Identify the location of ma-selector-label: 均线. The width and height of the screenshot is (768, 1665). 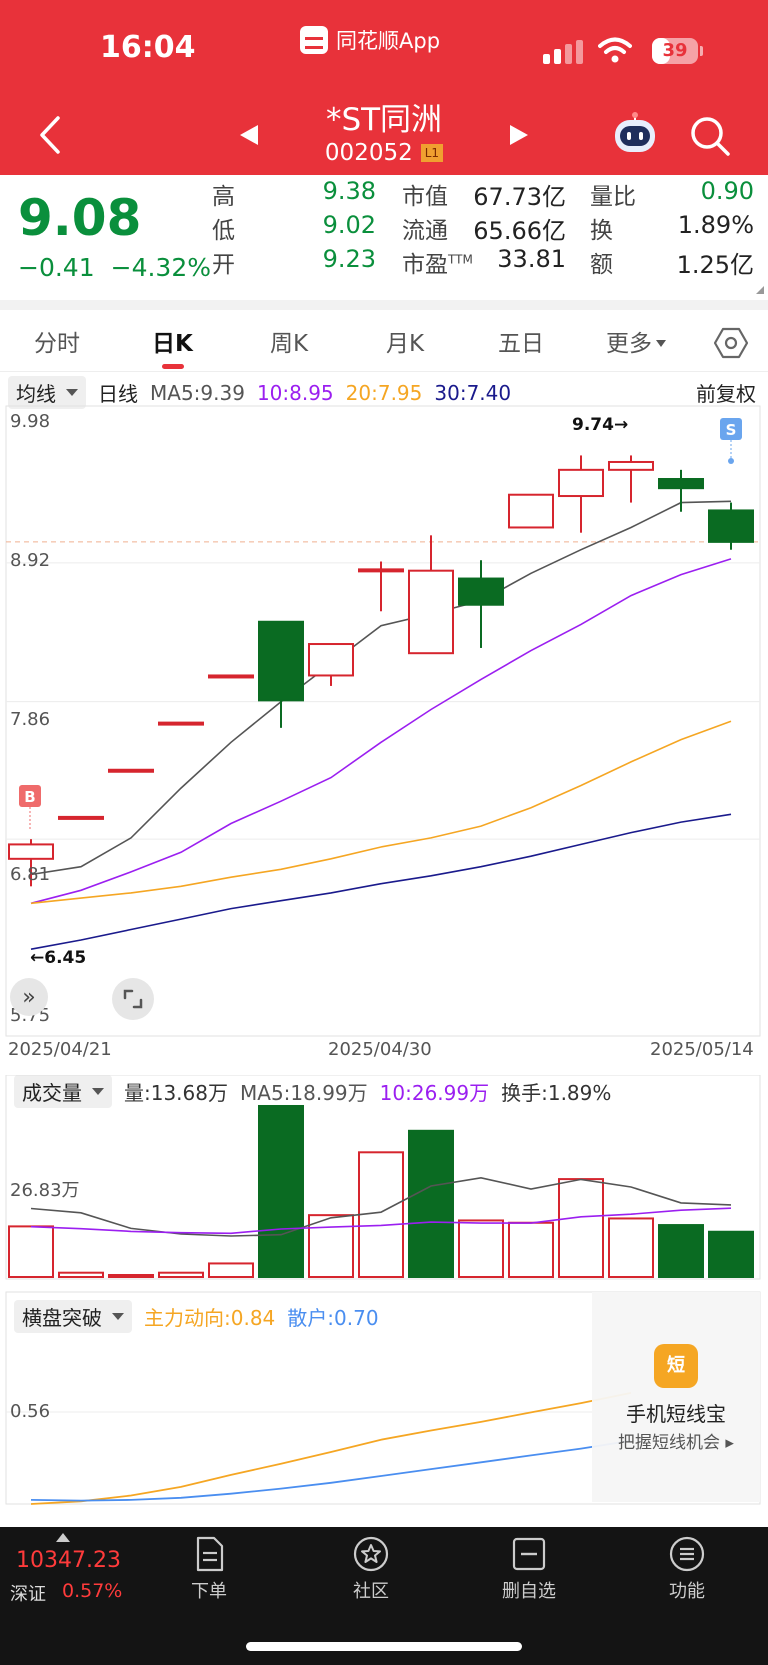
(36, 394).